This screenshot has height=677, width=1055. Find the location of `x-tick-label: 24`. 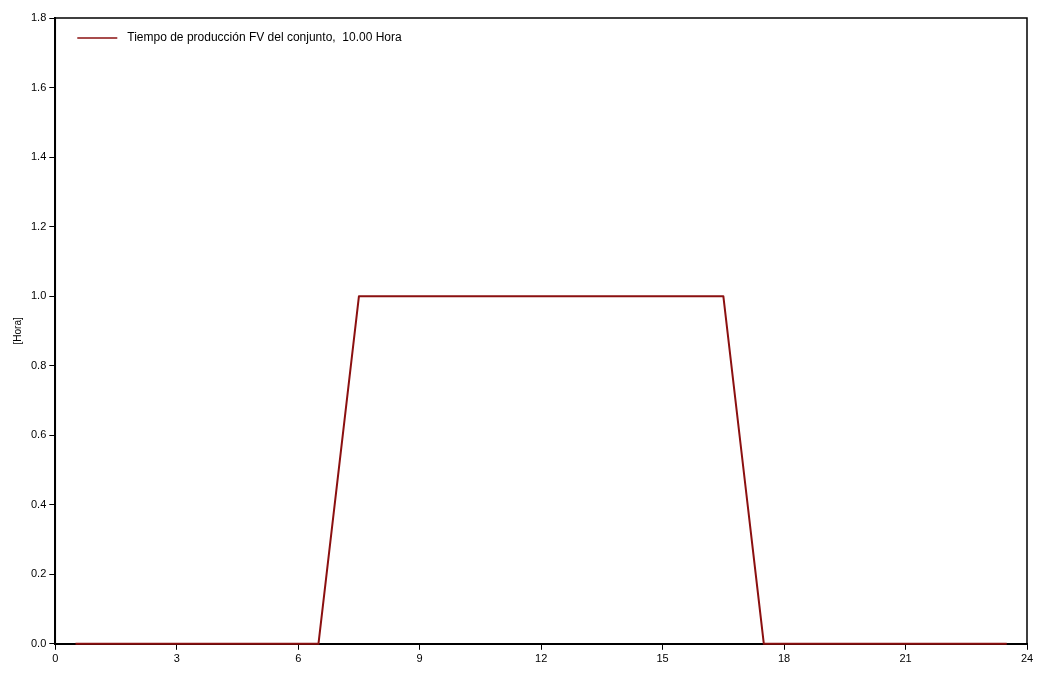

x-tick-label: 24 is located at coordinates (1027, 658).